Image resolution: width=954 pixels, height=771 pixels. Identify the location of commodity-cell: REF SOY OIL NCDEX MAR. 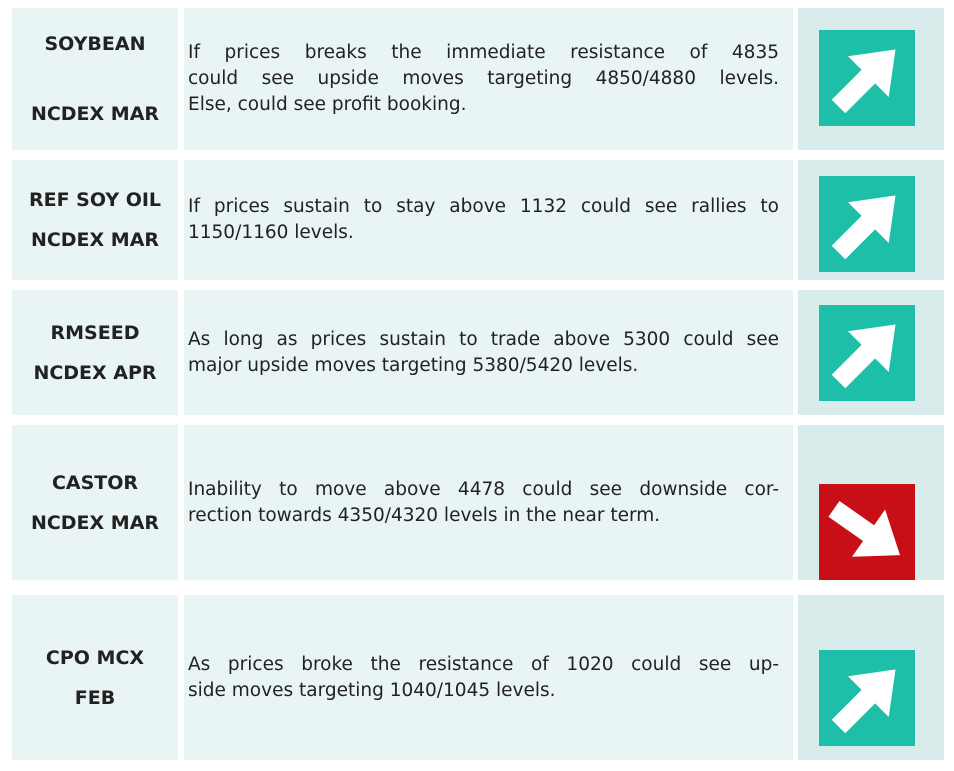
(95, 220).